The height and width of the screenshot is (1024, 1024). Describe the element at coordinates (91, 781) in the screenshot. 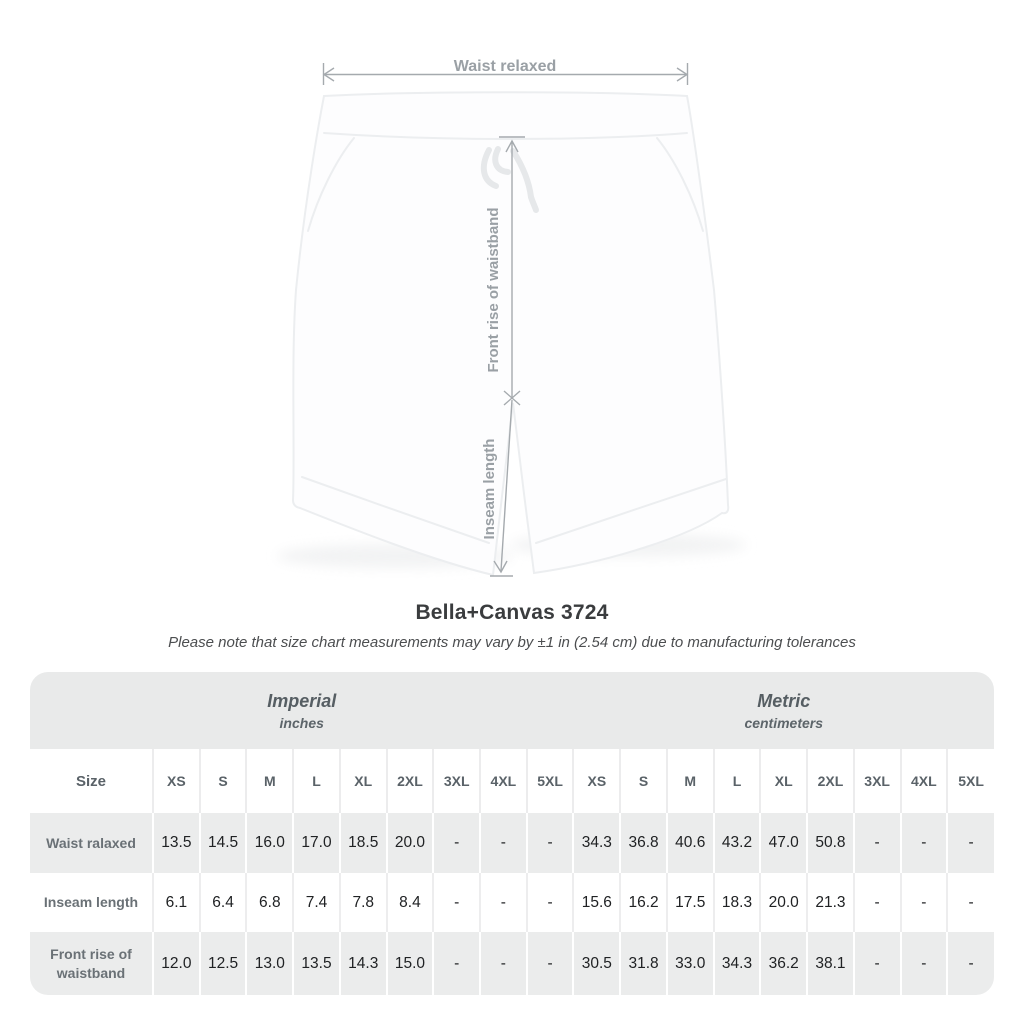

I see `size-column-header: Size` at that location.